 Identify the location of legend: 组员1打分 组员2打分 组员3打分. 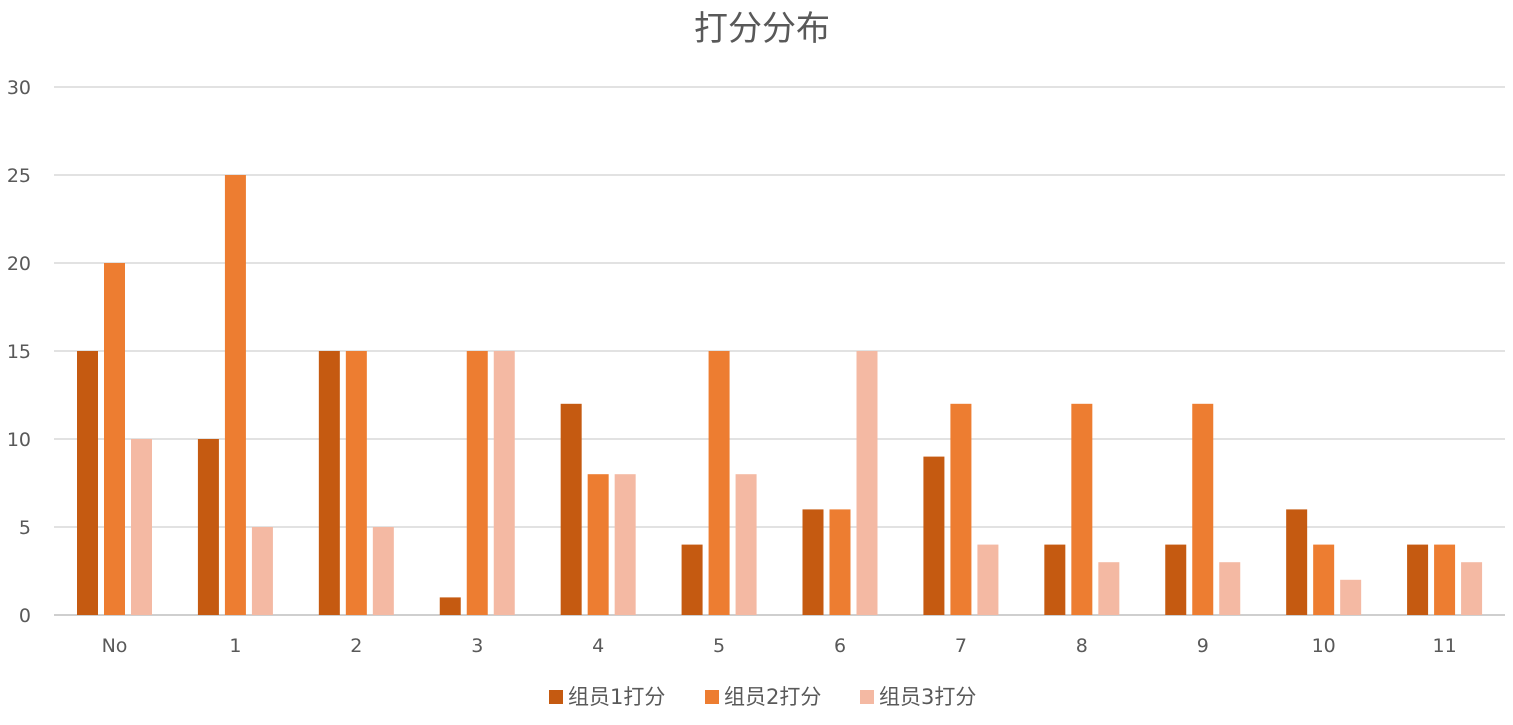
(762, 697).